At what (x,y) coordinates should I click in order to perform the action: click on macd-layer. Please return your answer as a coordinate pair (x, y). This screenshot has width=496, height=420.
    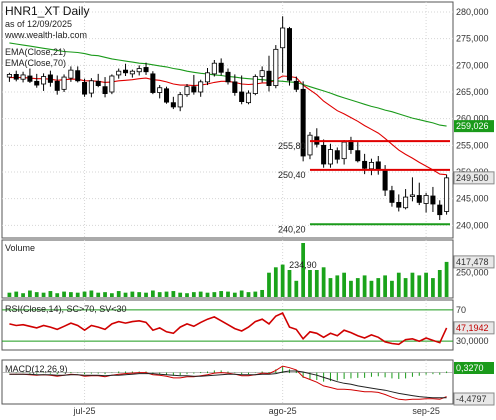
    Looking at the image, I should click on (227, 383).